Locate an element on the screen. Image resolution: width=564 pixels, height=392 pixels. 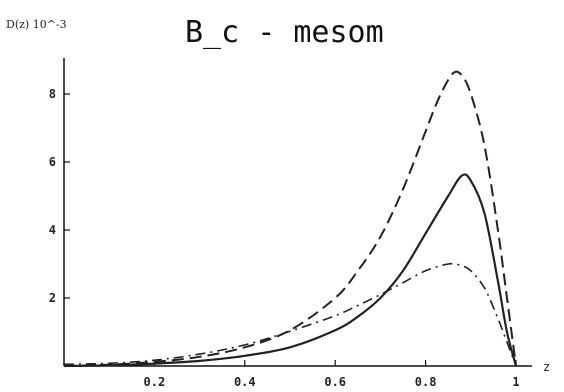
y-tick-label: 6 is located at coordinates (52, 162).